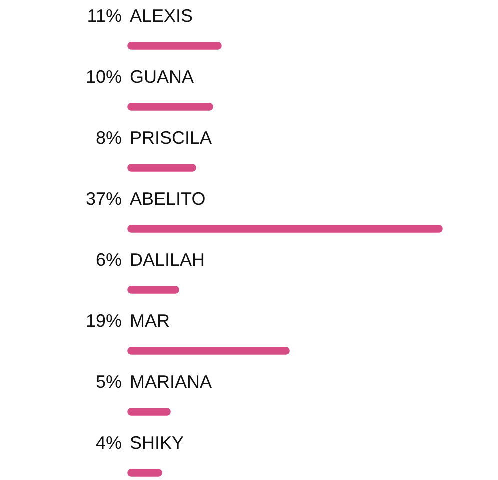 The width and height of the screenshot is (498, 480). What do you see at coordinates (171, 138) in the screenshot?
I see `y-tick-label: PRISCILA` at bounding box center [171, 138].